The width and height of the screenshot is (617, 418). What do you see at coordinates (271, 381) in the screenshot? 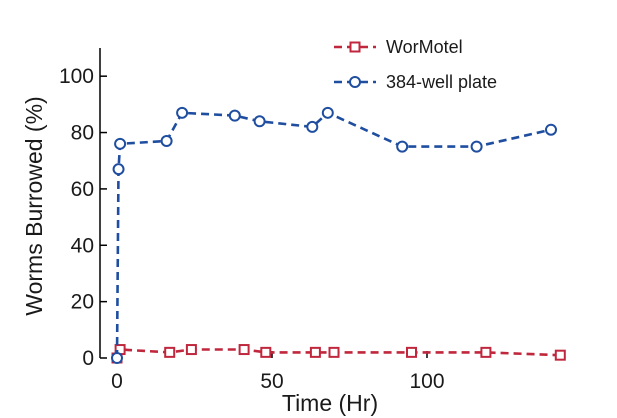
I see `x-tick-label: 50` at bounding box center [271, 381].